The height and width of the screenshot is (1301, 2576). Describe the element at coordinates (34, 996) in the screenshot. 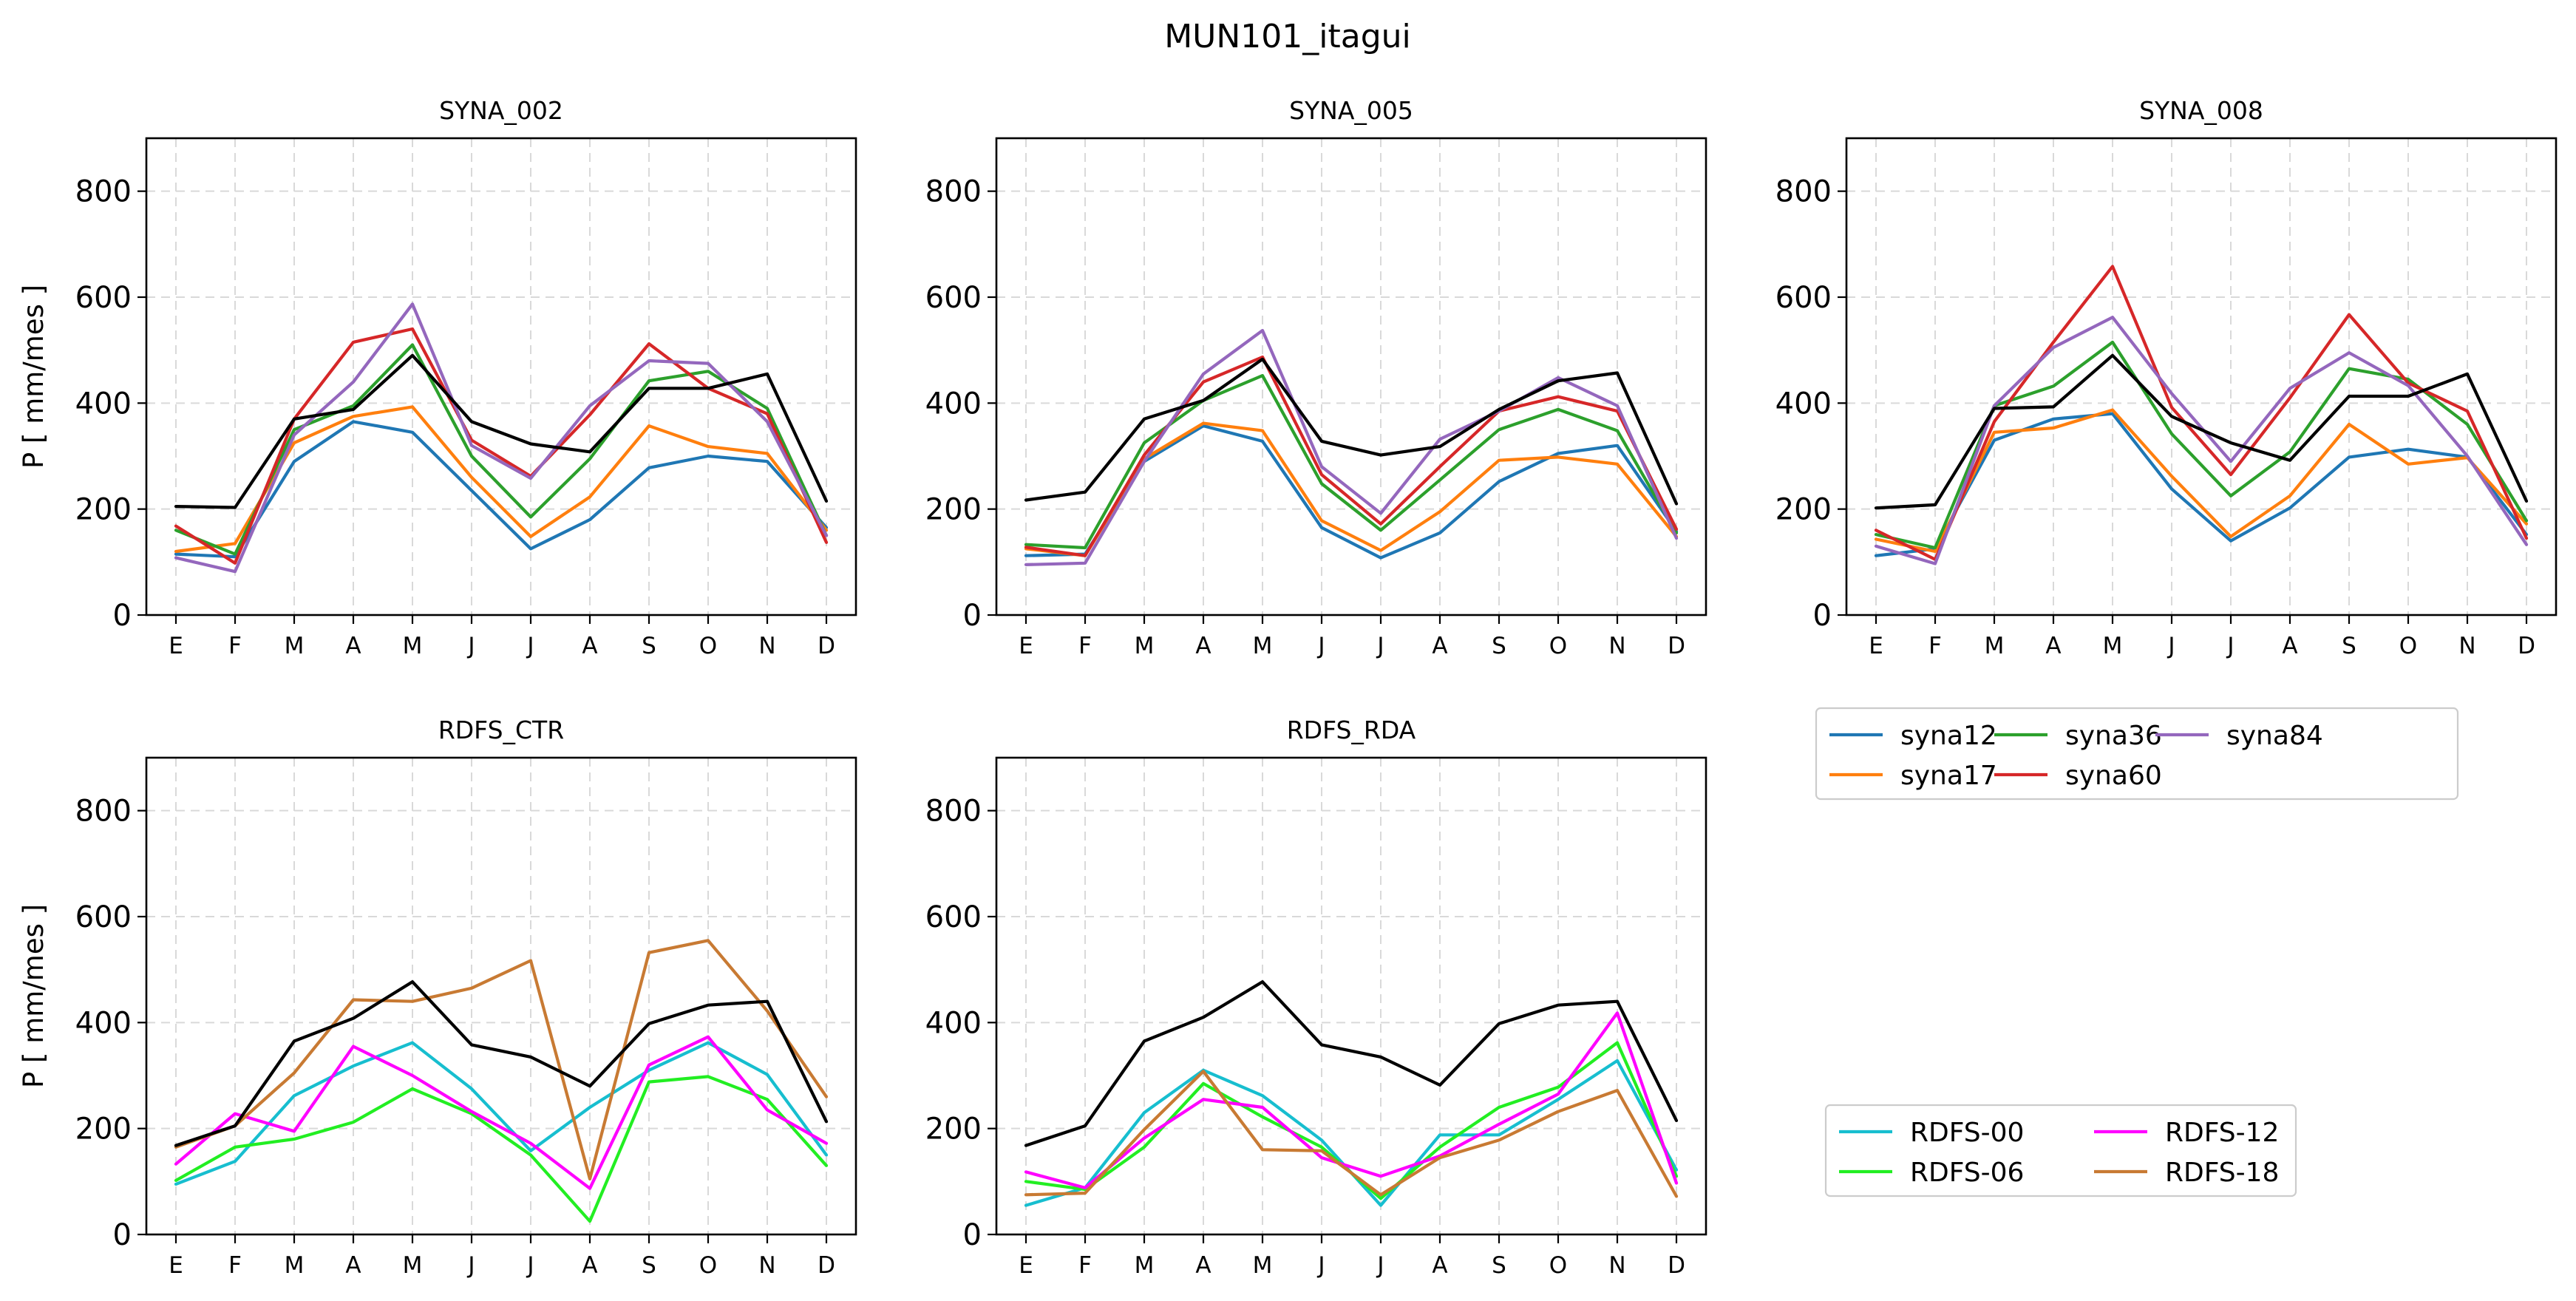

I see `y-axis-label: P [ mm/mes ]` at that location.